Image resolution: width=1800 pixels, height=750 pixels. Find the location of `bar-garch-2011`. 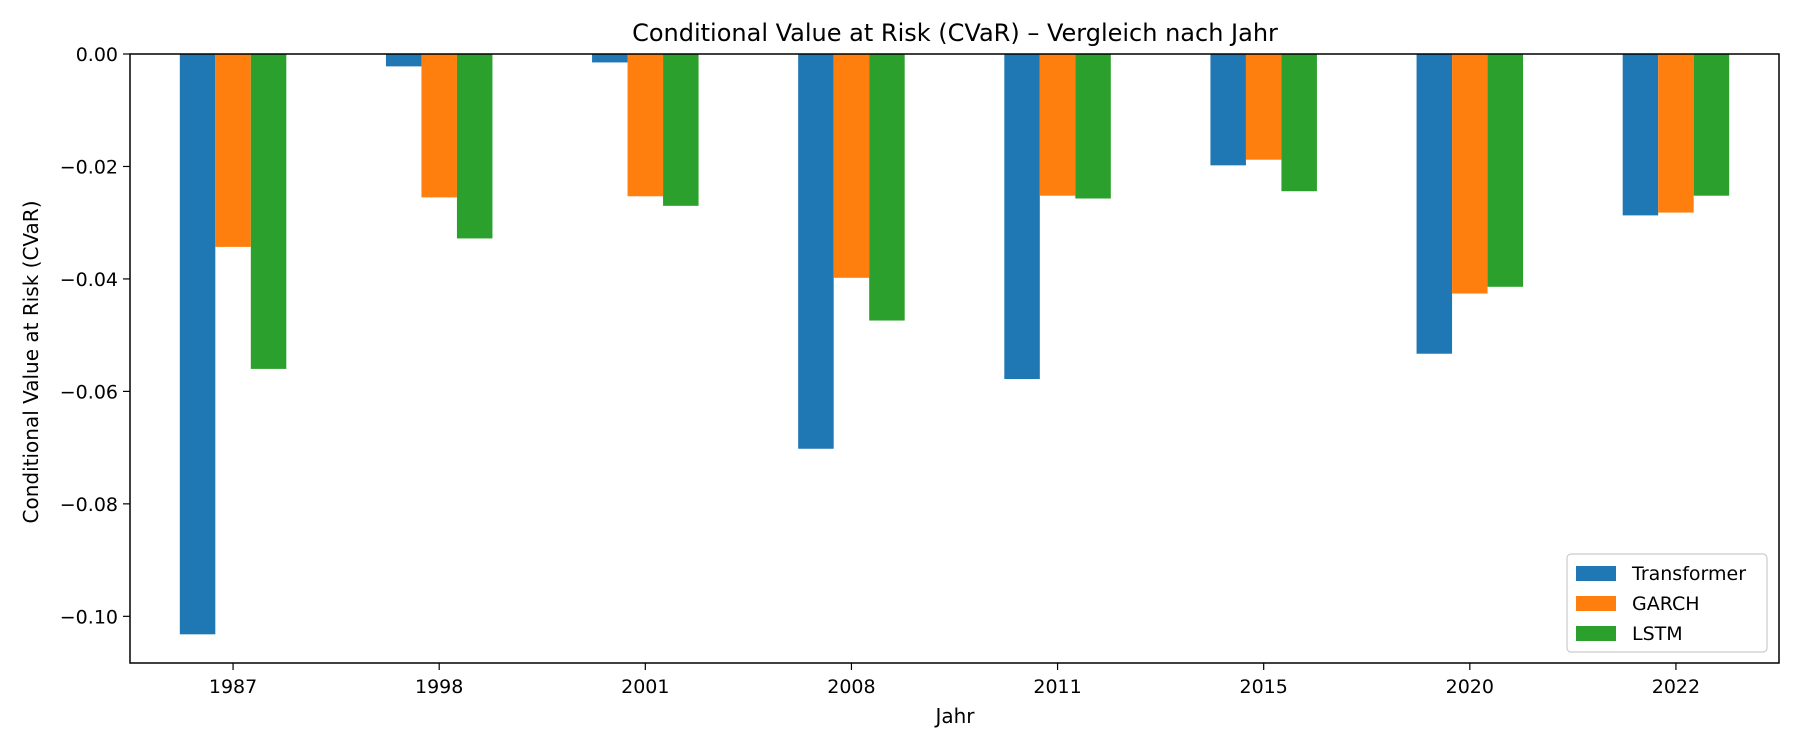

bar-garch-2011 is located at coordinates (1057, 125).